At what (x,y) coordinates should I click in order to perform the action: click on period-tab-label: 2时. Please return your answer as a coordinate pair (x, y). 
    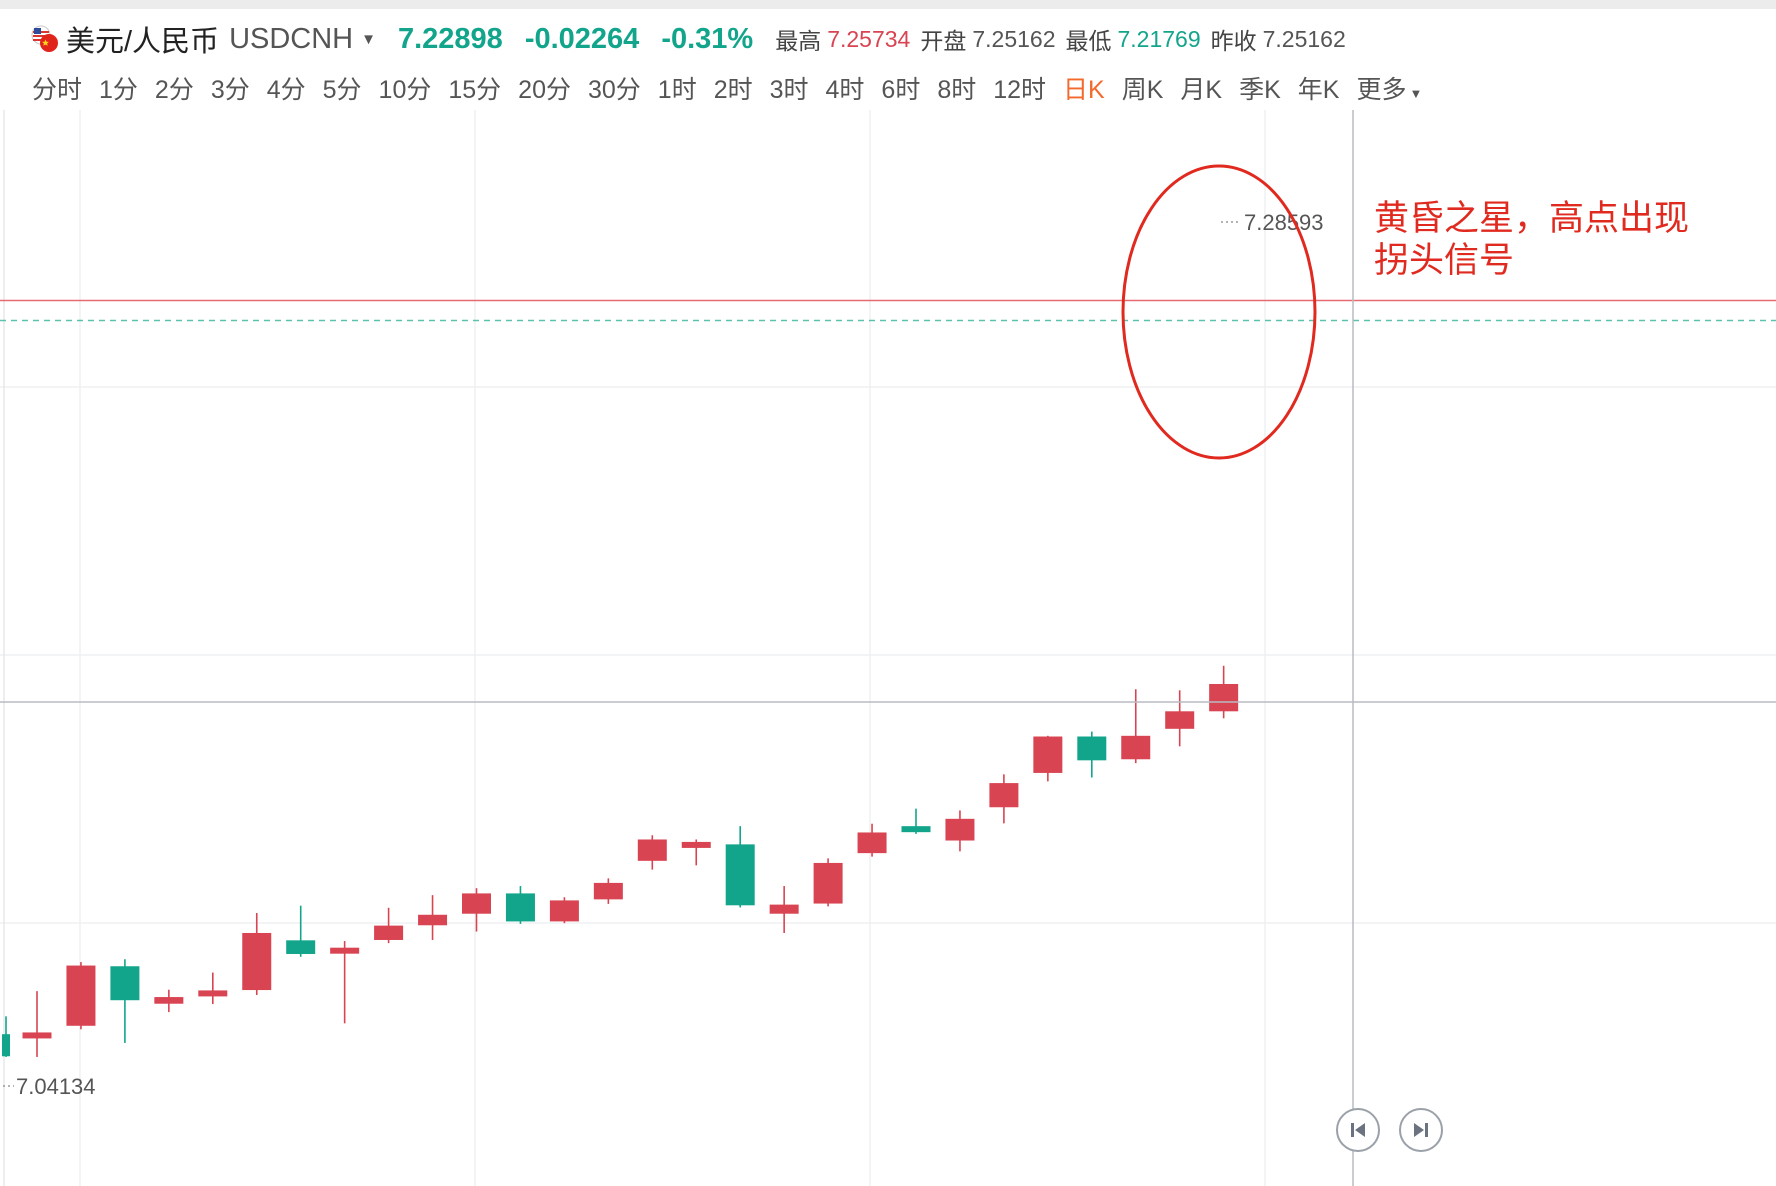
    Looking at the image, I should click on (733, 90).